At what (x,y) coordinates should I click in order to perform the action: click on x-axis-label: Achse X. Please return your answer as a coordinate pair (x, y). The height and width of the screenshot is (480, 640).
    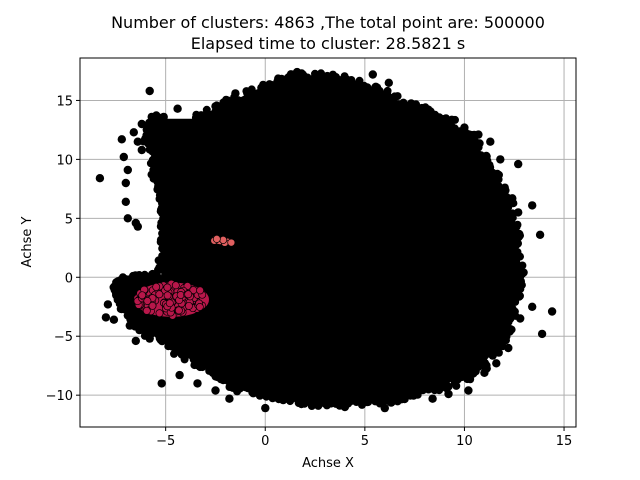
    Looking at the image, I should click on (328, 463).